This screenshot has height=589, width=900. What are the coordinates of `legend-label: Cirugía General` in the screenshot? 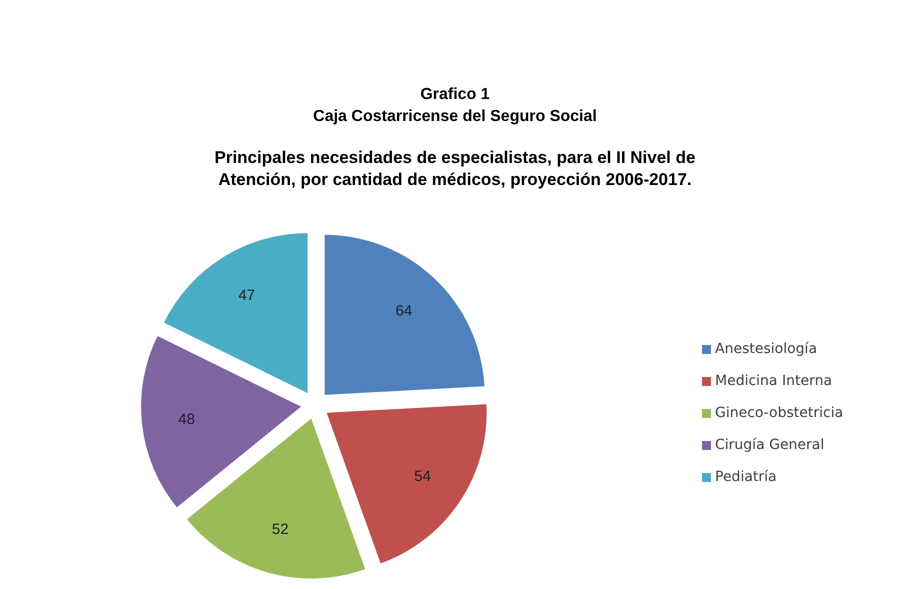 It's located at (769, 445).